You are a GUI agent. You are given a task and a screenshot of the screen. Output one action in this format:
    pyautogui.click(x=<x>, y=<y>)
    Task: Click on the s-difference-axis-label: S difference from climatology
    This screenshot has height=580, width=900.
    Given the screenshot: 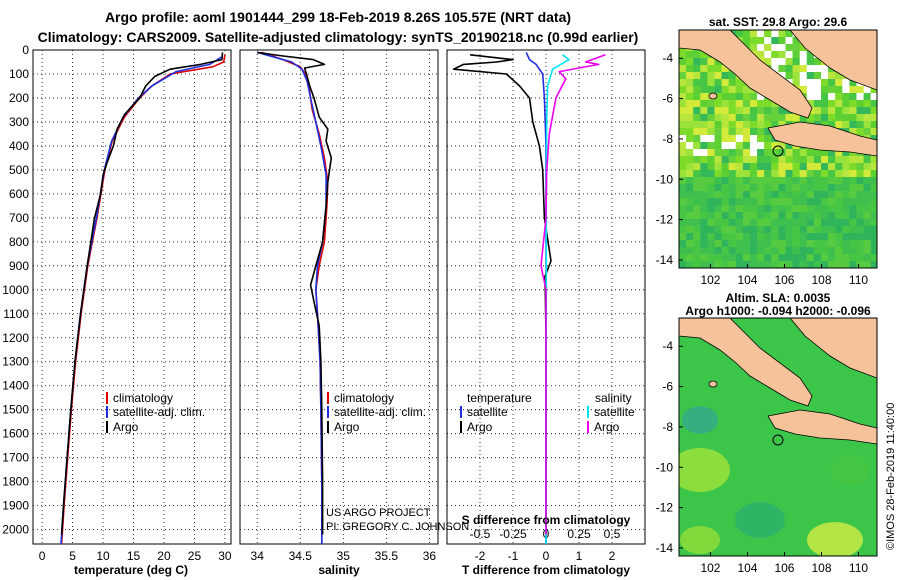 What is the action you would take?
    pyautogui.click(x=546, y=520)
    